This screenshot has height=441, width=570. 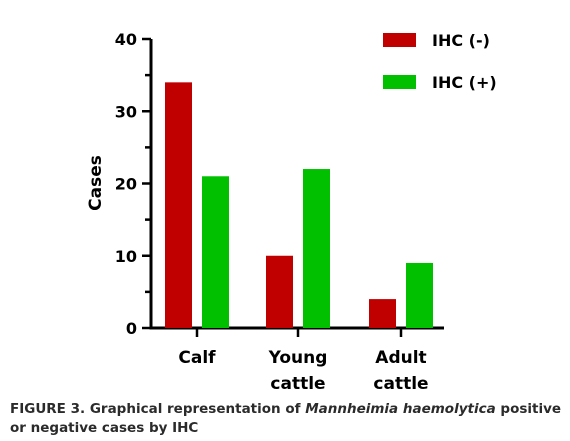 I want to click on y-tick-label: 0, so click(x=131, y=328).